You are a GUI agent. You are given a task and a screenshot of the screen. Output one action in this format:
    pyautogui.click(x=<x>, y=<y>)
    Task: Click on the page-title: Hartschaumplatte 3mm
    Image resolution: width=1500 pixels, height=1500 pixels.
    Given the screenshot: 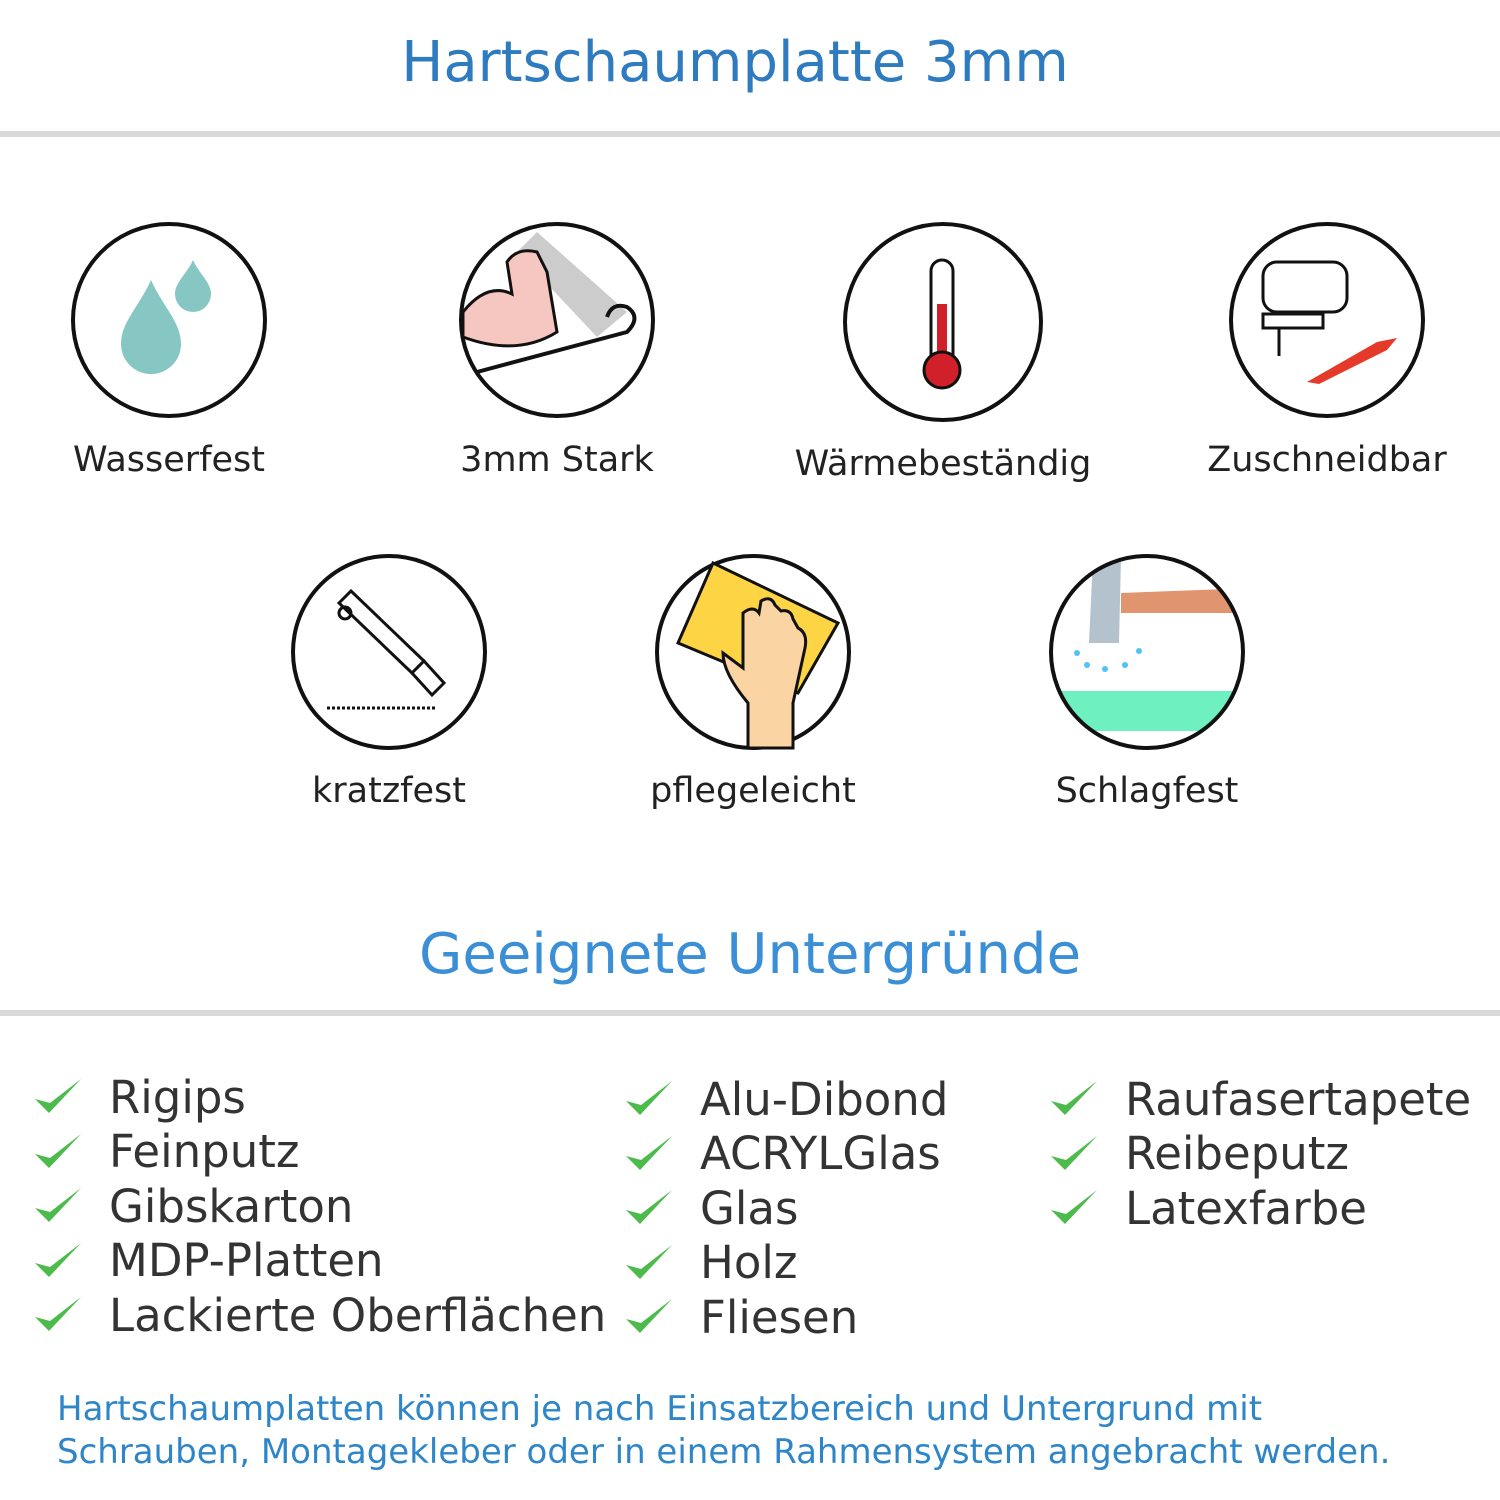 What is the action you would take?
    pyautogui.click(x=735, y=62)
    